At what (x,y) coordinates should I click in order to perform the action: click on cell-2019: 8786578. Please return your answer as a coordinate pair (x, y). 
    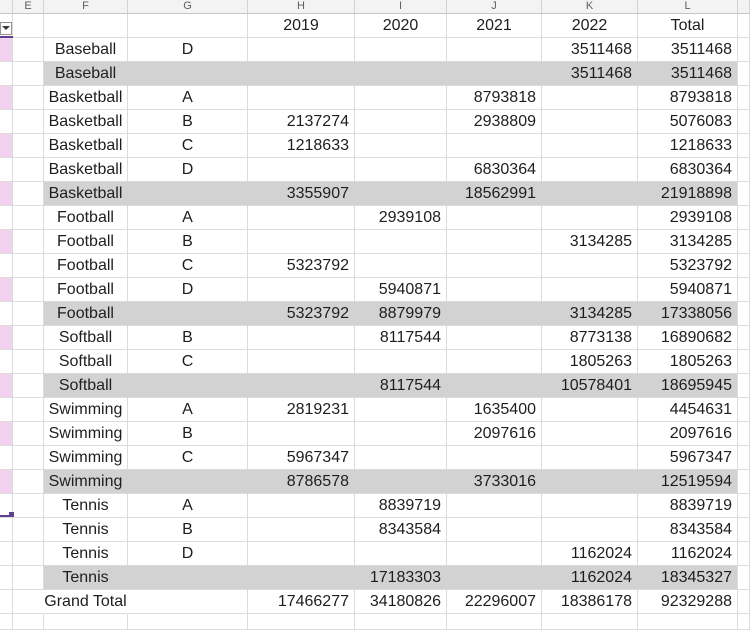
    Looking at the image, I should click on (301, 482).